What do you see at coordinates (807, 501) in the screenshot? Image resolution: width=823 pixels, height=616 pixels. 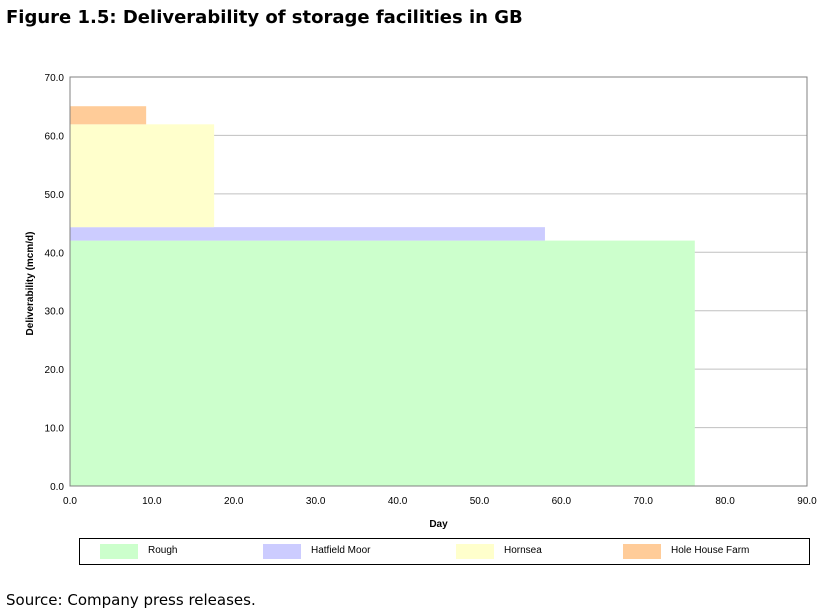 I see `x-tick-label: 90.0` at bounding box center [807, 501].